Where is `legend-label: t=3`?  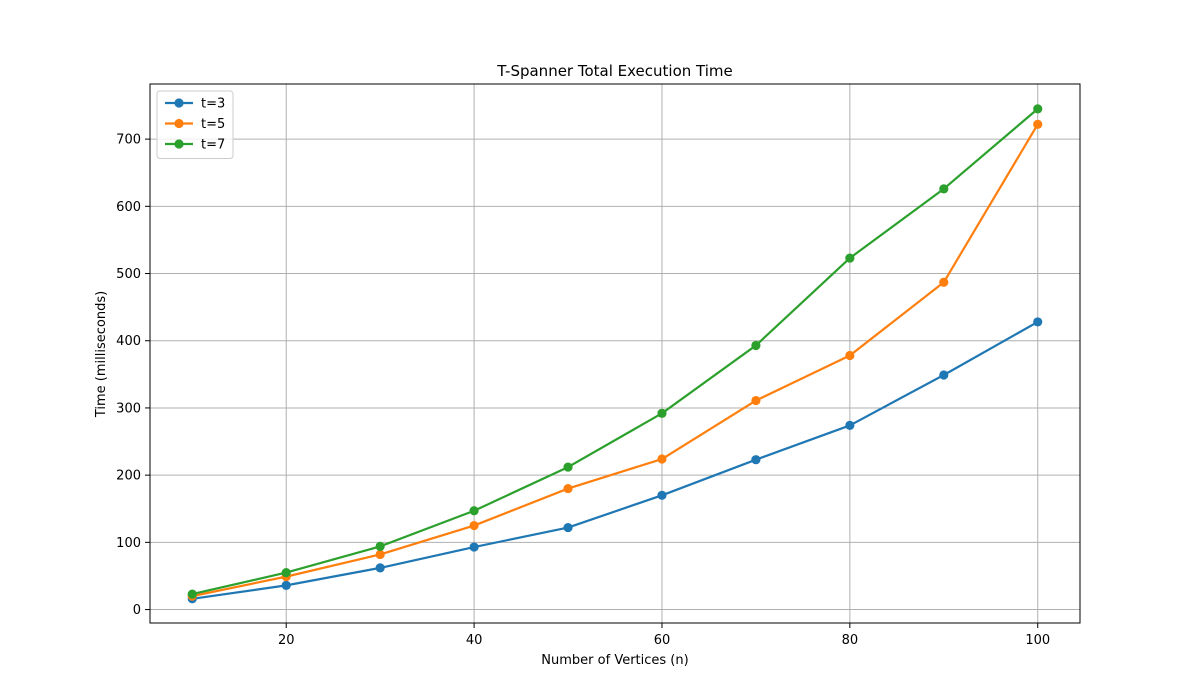
legend-label: t=3 is located at coordinates (213, 104).